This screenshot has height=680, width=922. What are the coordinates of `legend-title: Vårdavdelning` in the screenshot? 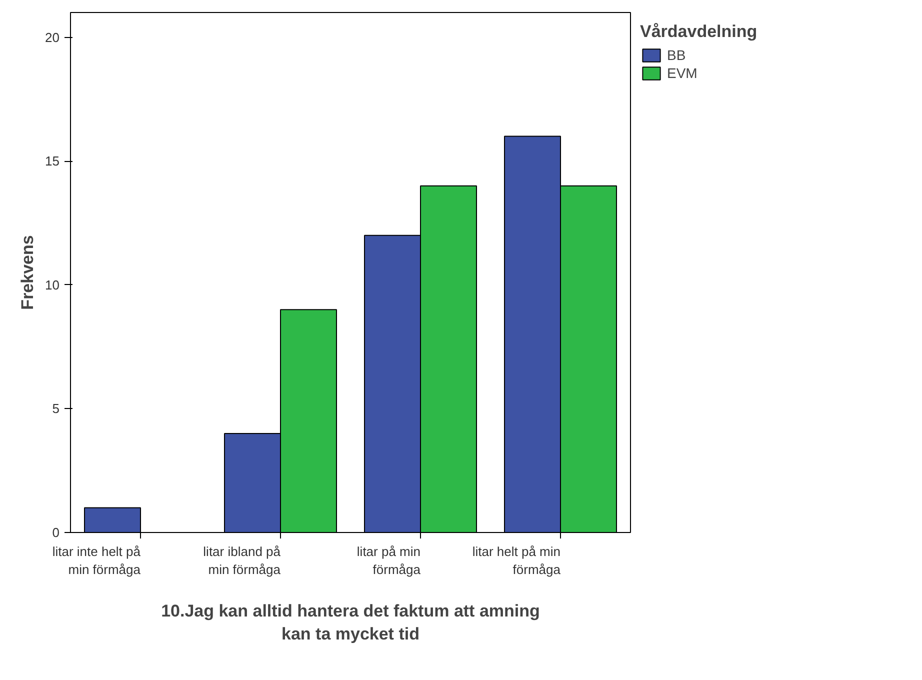 It's located at (699, 32).